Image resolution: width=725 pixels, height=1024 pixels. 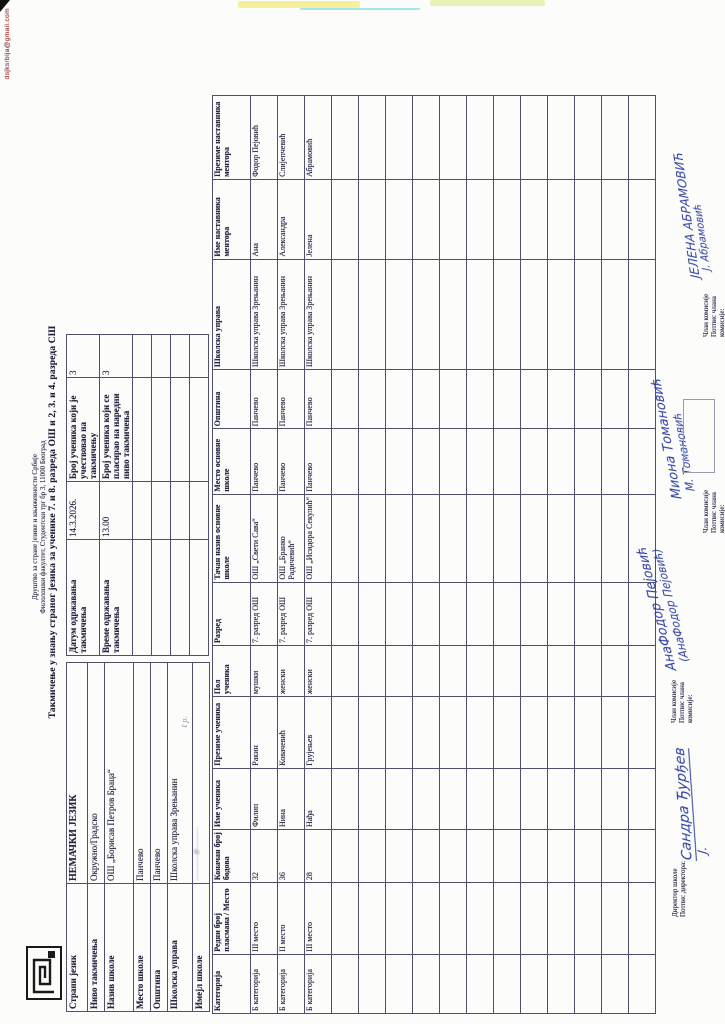 What do you see at coordinates (721, 322) in the screenshot?
I see `signature-label-line: комисије:` at bounding box center [721, 322].